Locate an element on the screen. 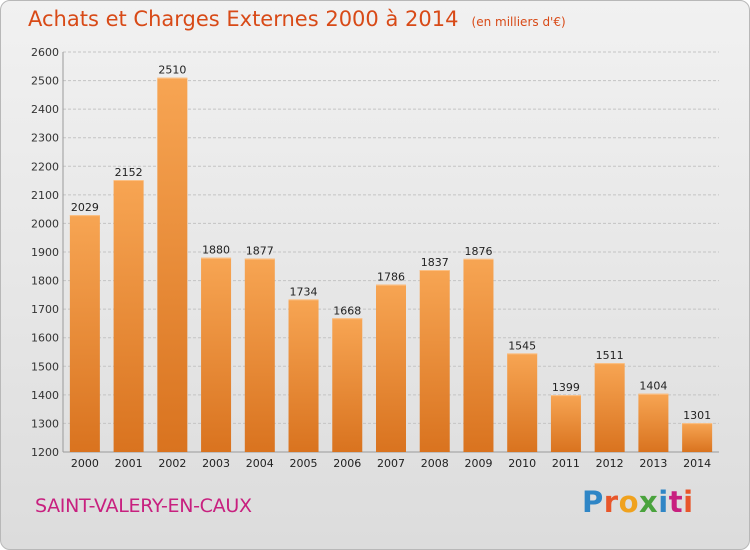  bar-2012 is located at coordinates (609, 407).